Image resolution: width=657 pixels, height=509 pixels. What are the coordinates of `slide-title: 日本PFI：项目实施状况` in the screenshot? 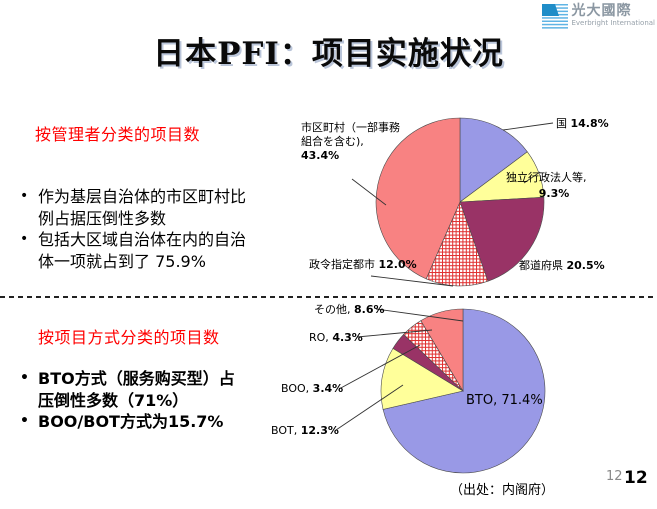 It's located at (328, 54).